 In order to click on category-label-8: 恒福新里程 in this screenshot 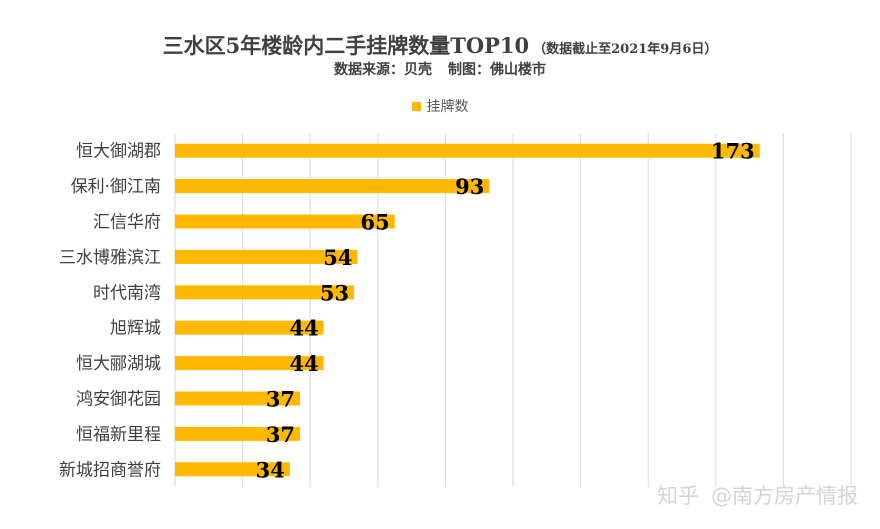, I will do `click(118, 435)`.